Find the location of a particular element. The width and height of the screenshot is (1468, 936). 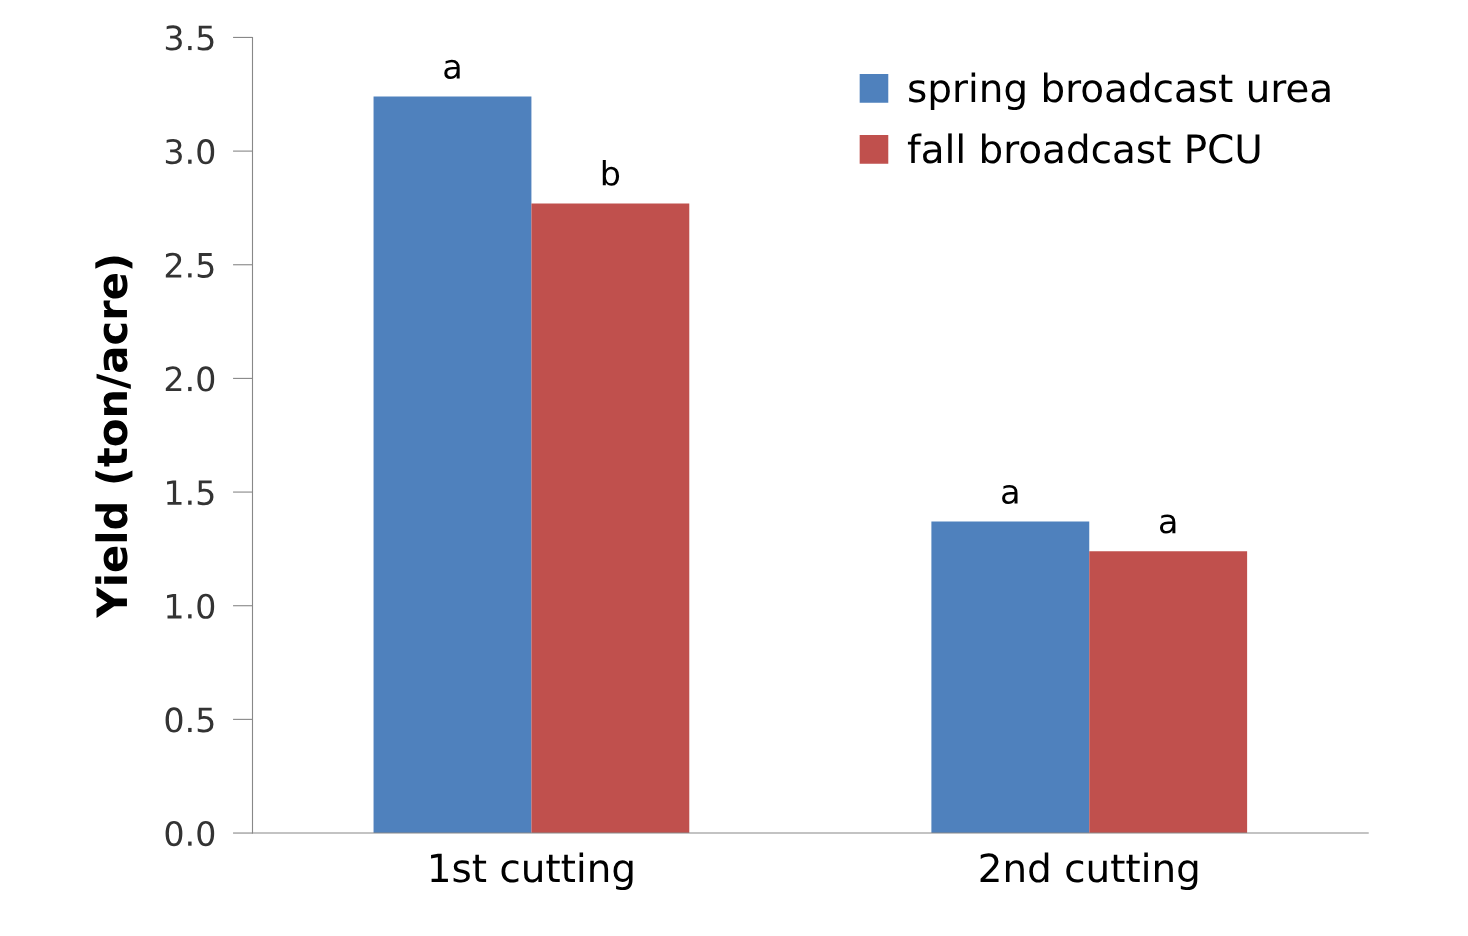

y-tick-label: 3.0 is located at coordinates (190, 152).